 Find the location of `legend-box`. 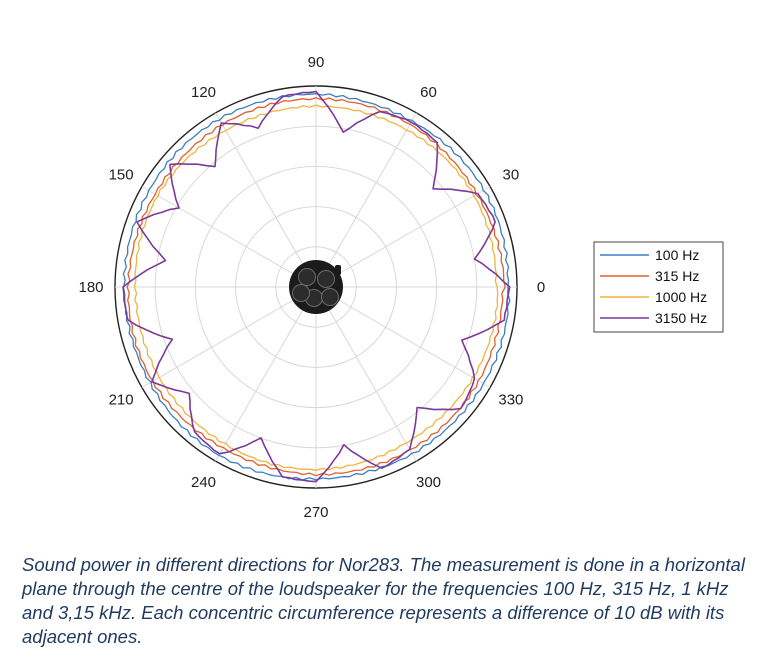

legend-box is located at coordinates (658, 287).